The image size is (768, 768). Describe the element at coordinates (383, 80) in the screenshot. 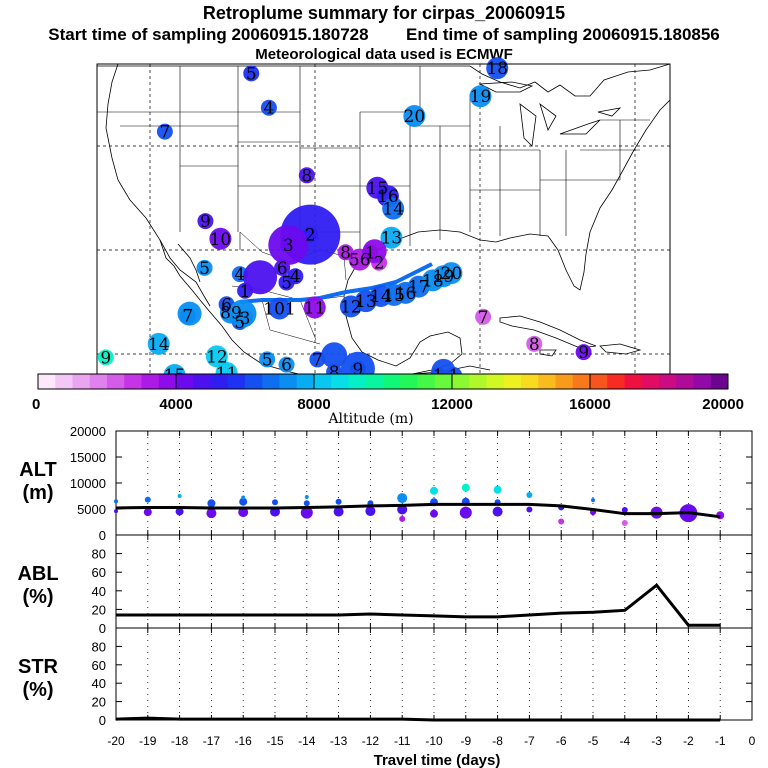

I see `us-canada-border` at that location.